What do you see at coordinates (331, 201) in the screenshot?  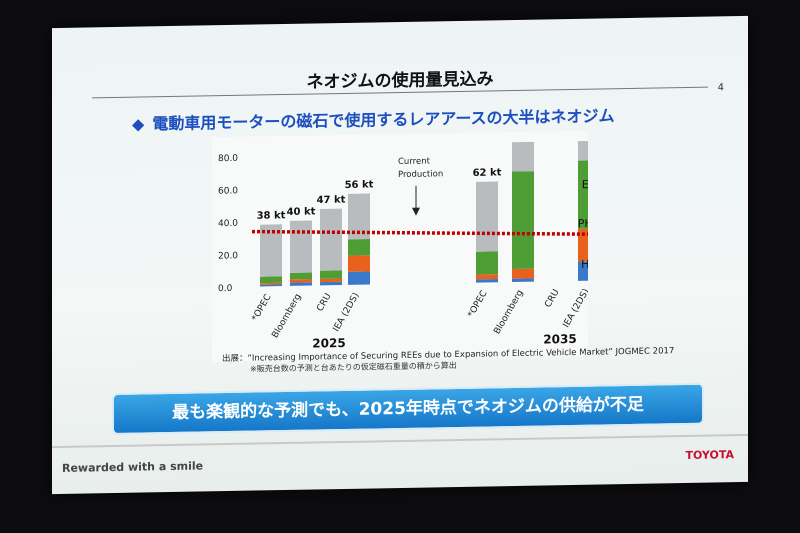 I see `total-label: 47 kt` at bounding box center [331, 201].